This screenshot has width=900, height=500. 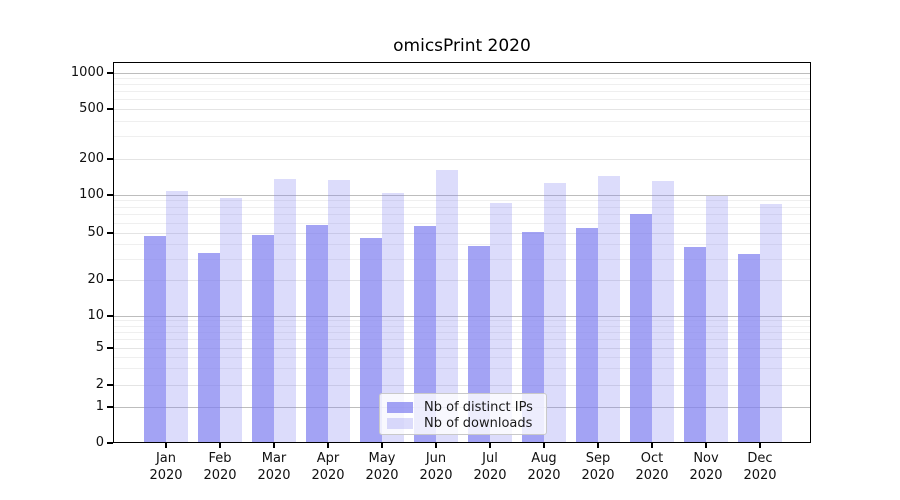 I want to click on legend-swatch-distinct-ips, so click(x=400, y=407).